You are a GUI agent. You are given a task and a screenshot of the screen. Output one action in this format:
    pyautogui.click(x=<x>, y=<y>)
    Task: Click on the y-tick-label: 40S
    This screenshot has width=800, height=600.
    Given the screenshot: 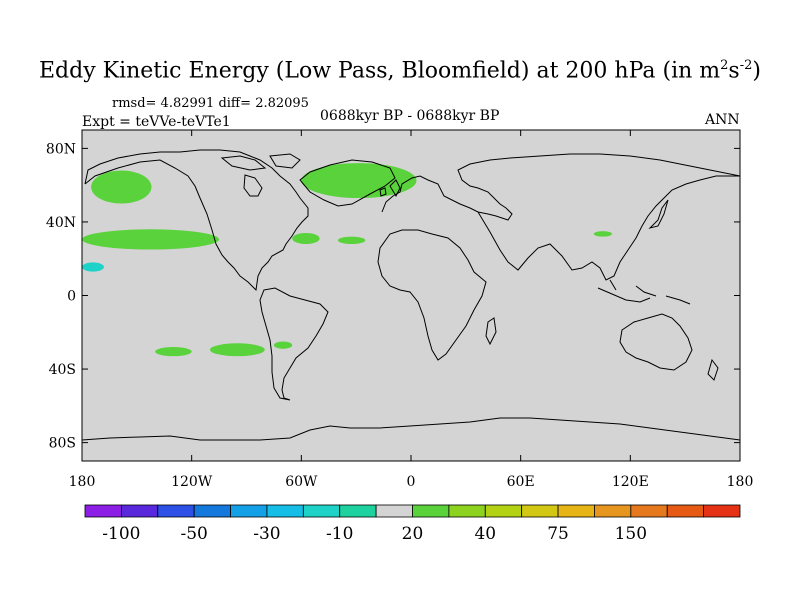 What is the action you would take?
    pyautogui.click(x=62, y=370)
    